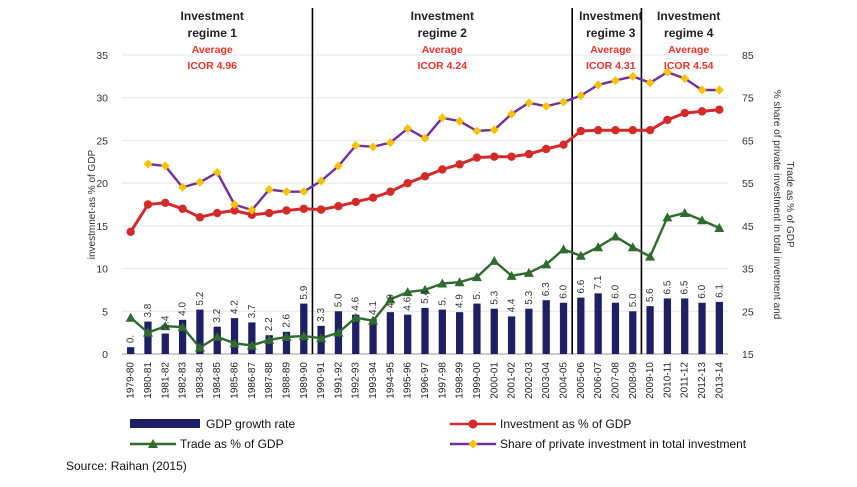 The width and height of the screenshot is (857, 487). Describe the element at coordinates (633, 380) in the screenshot. I see `x-tick-label: 2008-09` at that location.